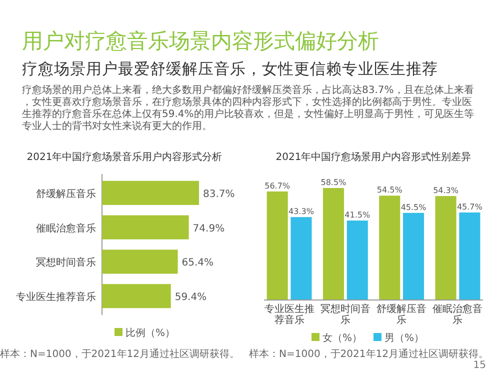 Image resolution: width=498 pixels, height=374 pixels. What do you see at coordinates (374, 157) in the screenshot?
I see `chart-title: 2021年中国疗愈场景用户内容形式性别差异` at bounding box center [374, 157].